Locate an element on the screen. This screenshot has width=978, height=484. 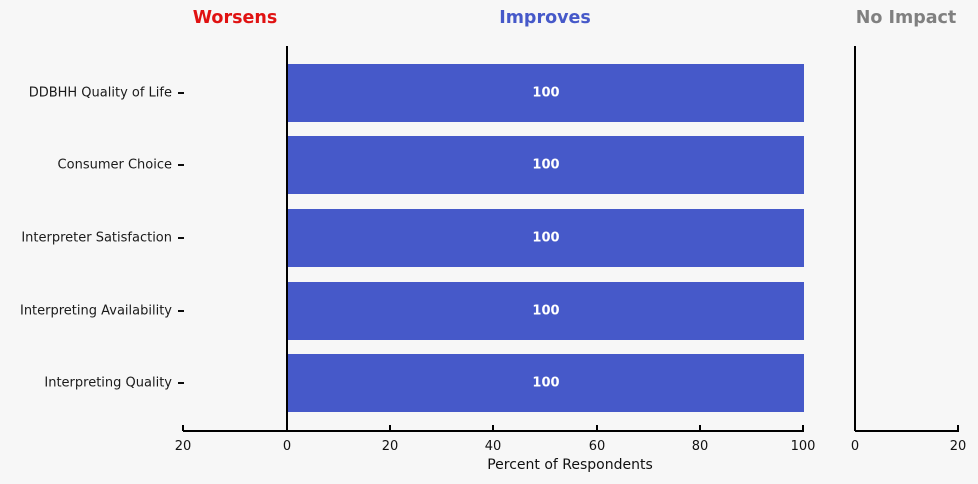
x-tick-label: 40 is located at coordinates (493, 446).